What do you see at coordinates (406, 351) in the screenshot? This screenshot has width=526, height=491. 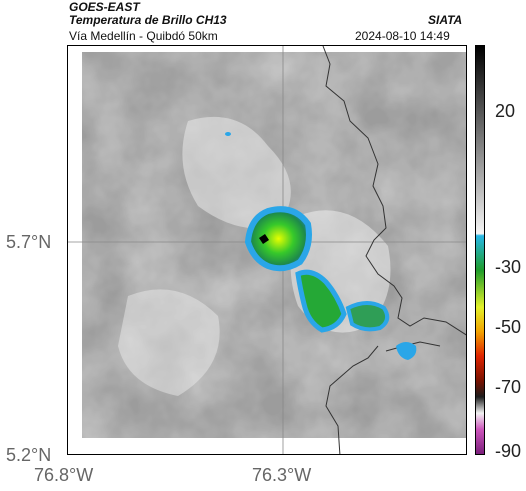 I see `convective-cell-small` at bounding box center [406, 351].